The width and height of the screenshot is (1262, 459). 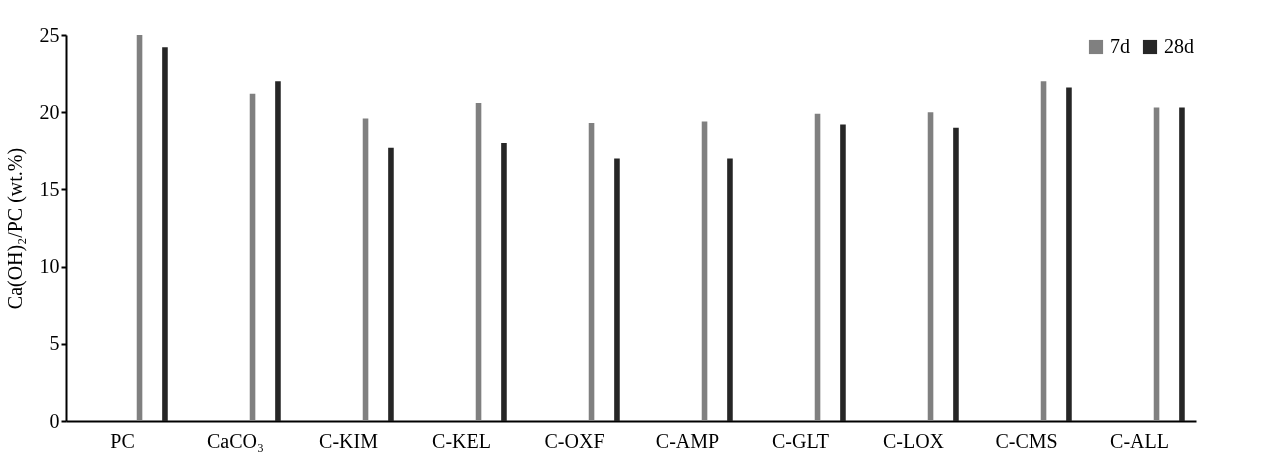 I want to click on y-axis-title: Ca(OH)₂/PC (wt.%), so click(x=15, y=228).